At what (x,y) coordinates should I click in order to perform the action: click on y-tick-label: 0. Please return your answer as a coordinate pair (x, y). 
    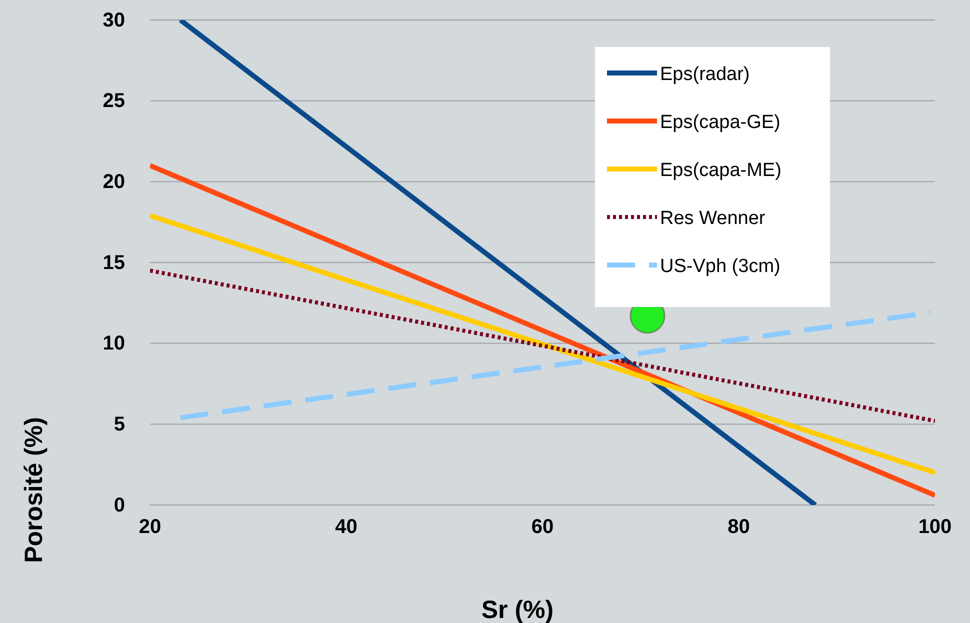
    Looking at the image, I should click on (119, 505).